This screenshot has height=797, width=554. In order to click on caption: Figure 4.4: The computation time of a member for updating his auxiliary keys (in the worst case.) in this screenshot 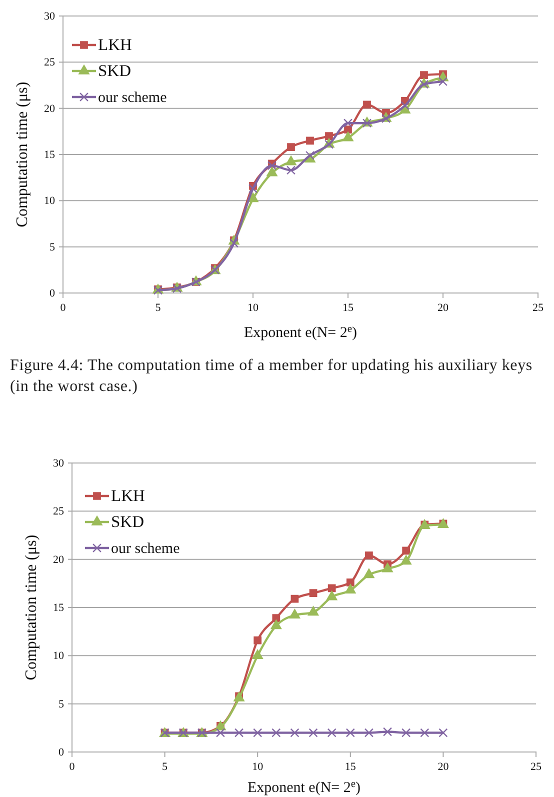, I will do `click(271, 376)`.